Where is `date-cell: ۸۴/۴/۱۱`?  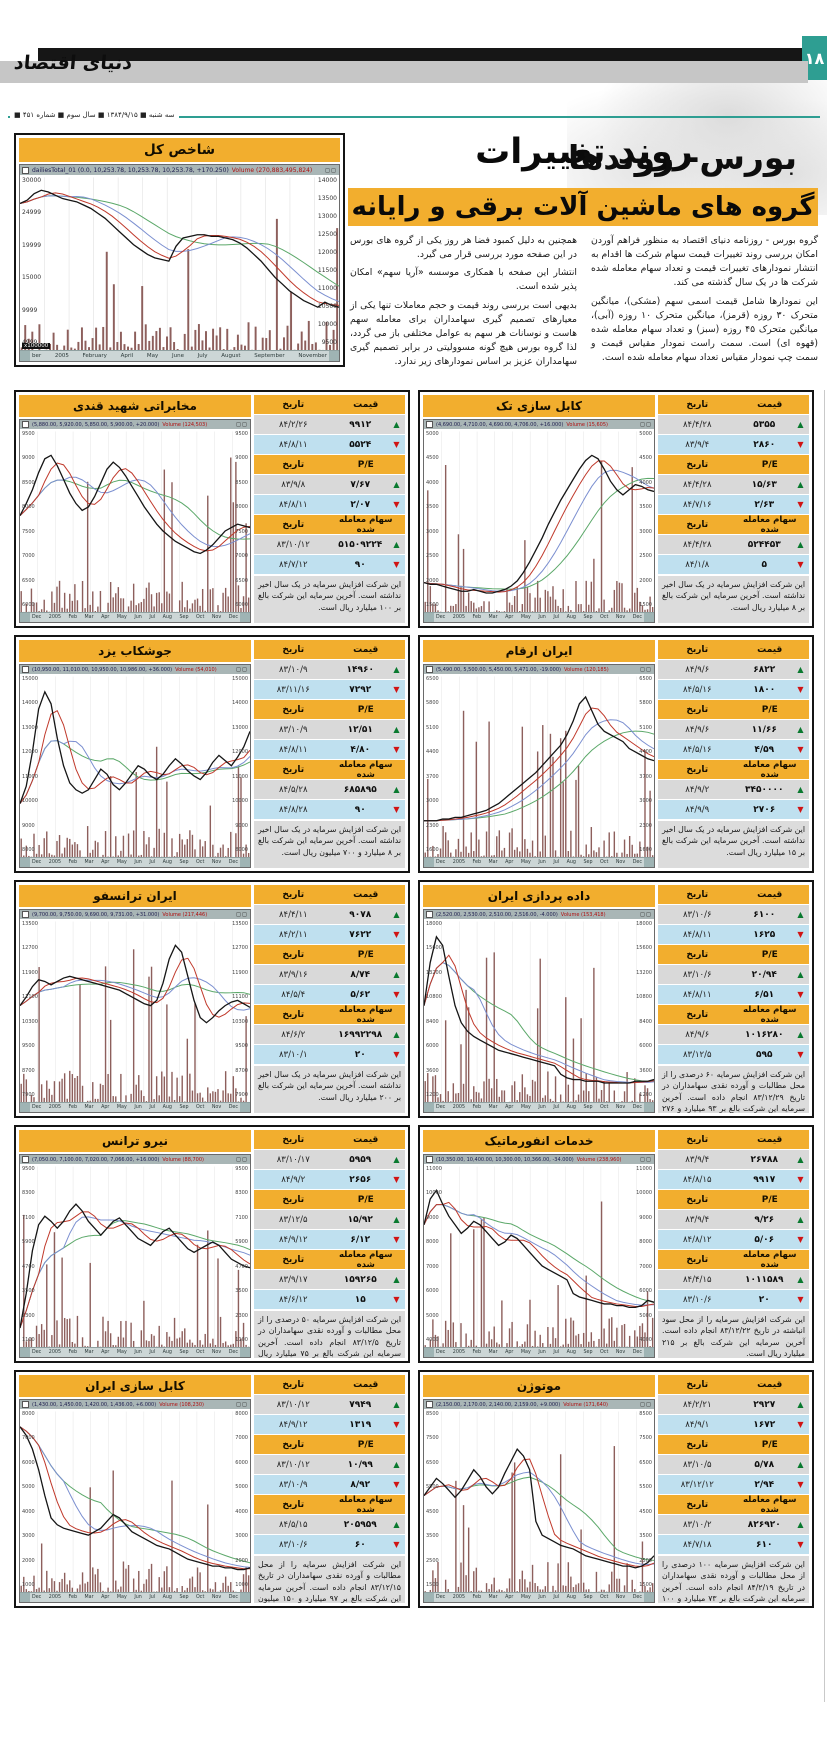 date-cell: ۸۴/۴/۱۱ is located at coordinates (293, 914).